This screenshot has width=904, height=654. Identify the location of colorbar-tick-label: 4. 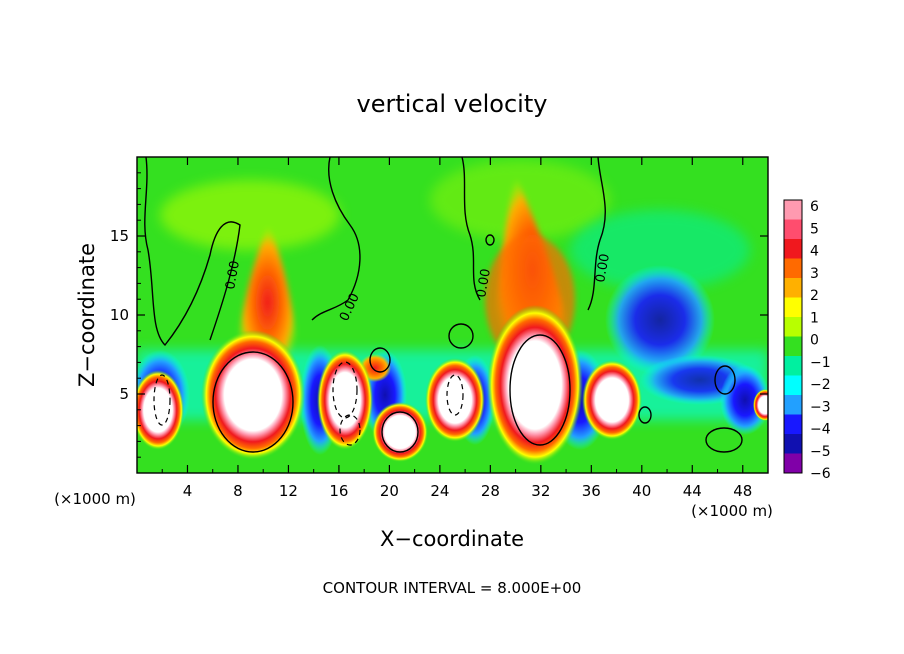
(814, 252).